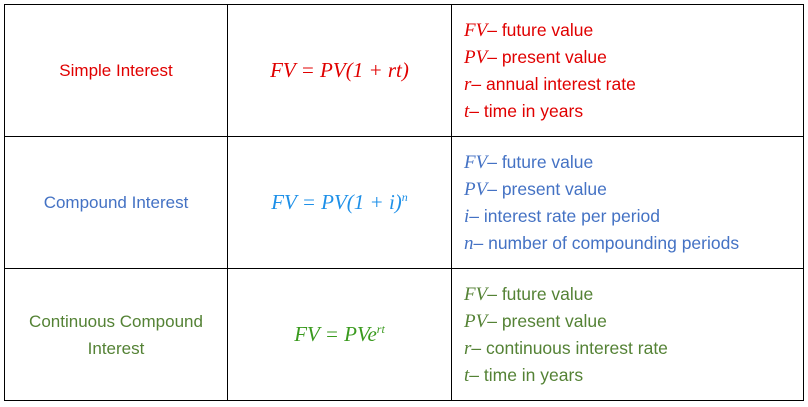  I want to click on definition-text: – continuous interest rate, so click(569, 347).